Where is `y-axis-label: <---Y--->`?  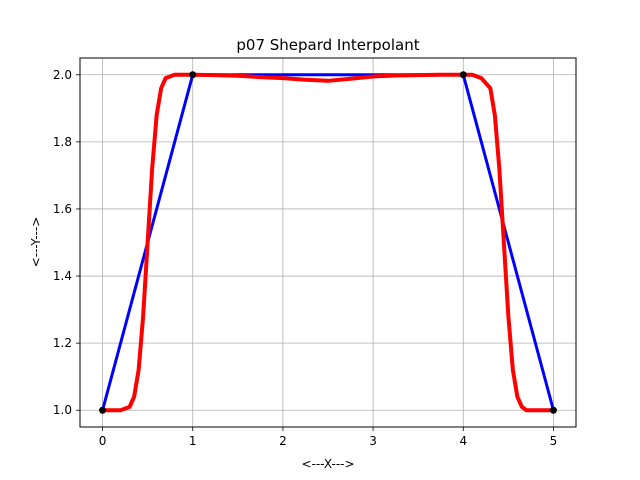
y-axis-label: <---Y---> is located at coordinates (36, 242).